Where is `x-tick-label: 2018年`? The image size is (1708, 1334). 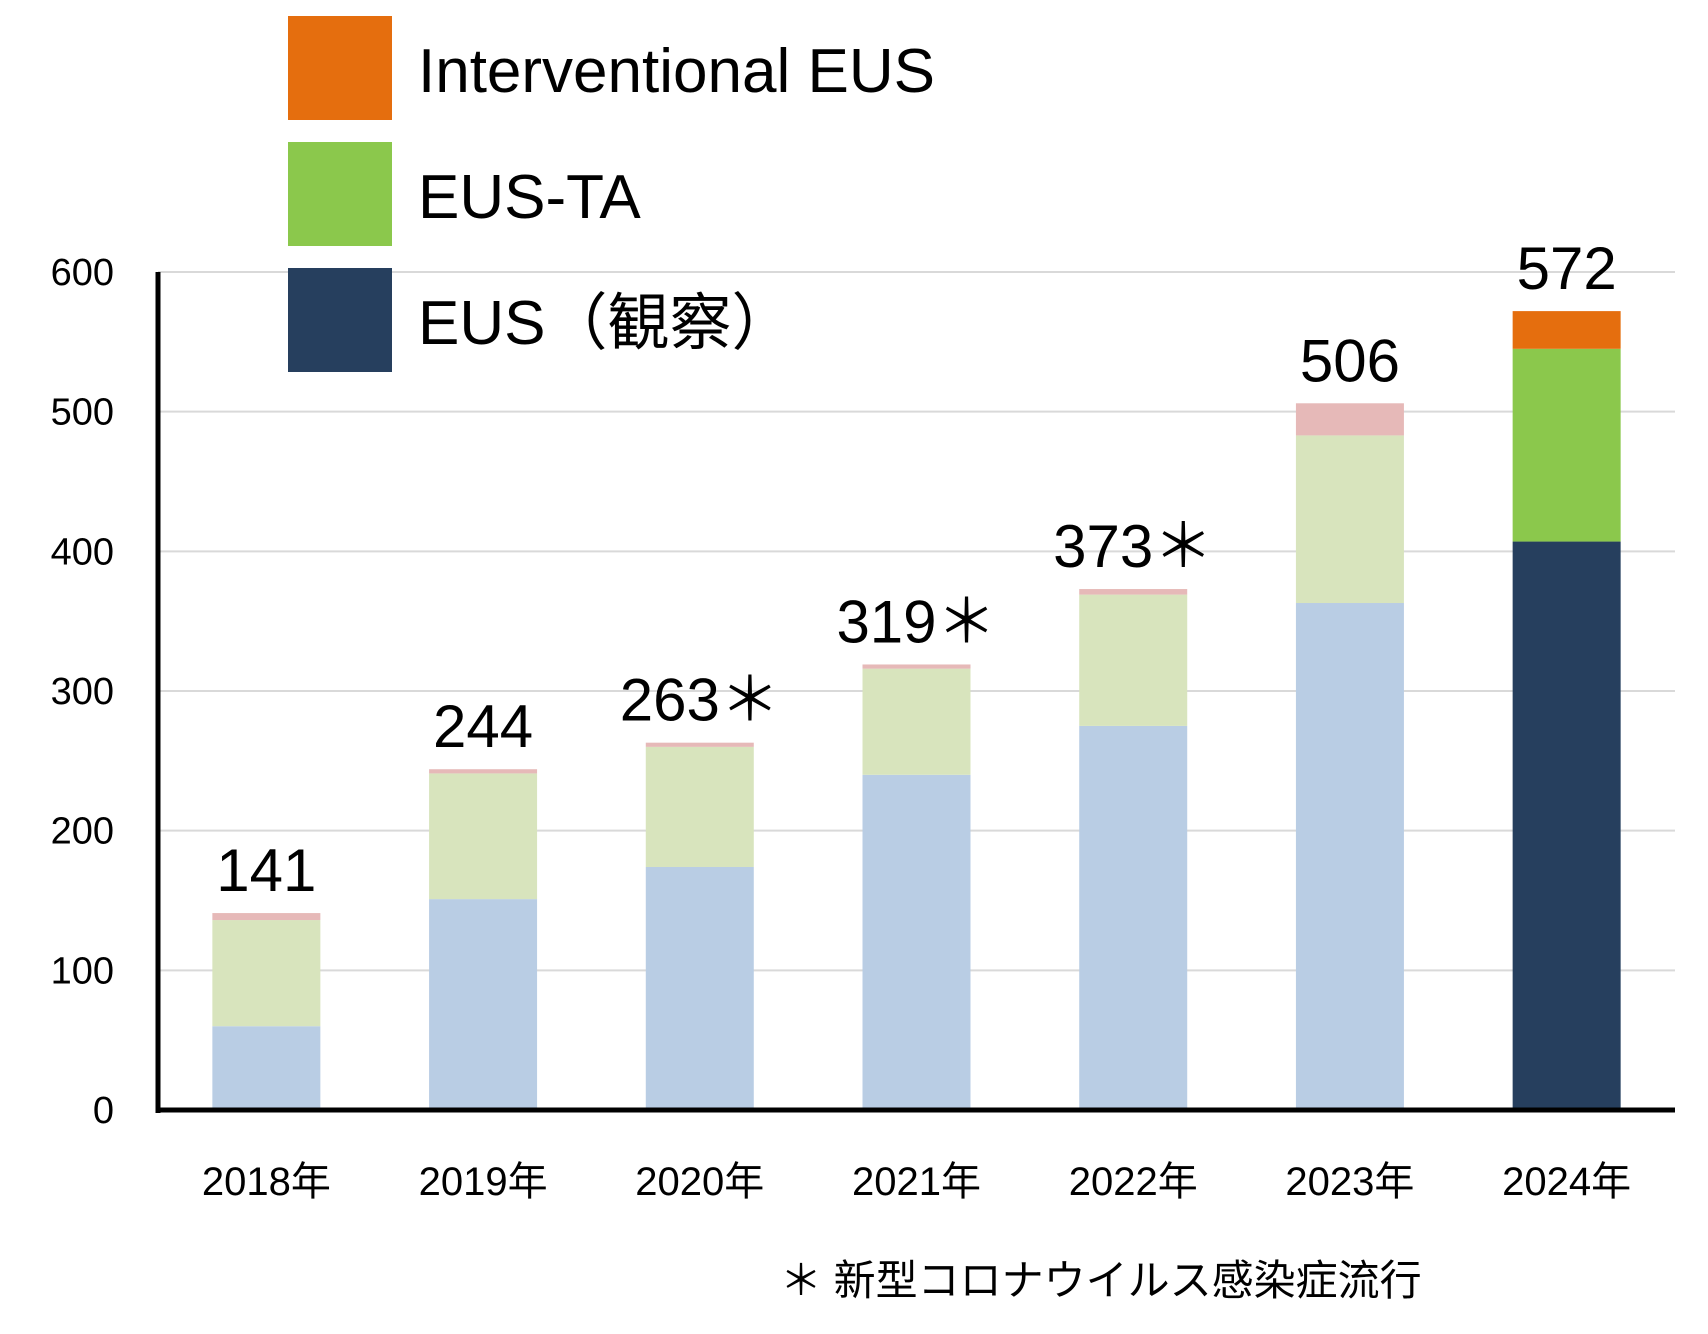 x-tick-label: 2018年 is located at coordinates (266, 1182).